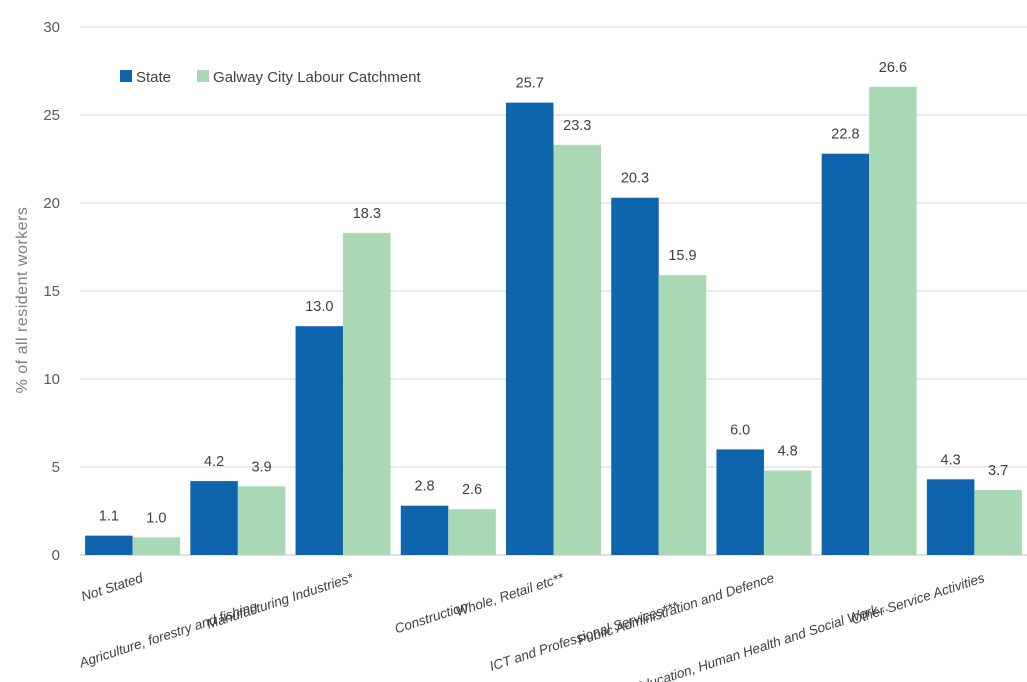  Describe the element at coordinates (635, 179) in the screenshot. I see `data-label: 20.3` at that location.